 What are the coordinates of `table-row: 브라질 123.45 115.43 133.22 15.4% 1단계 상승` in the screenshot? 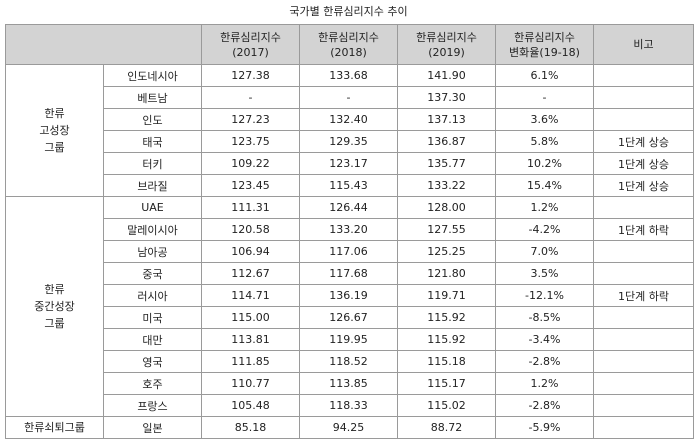 It's located at (350, 185).